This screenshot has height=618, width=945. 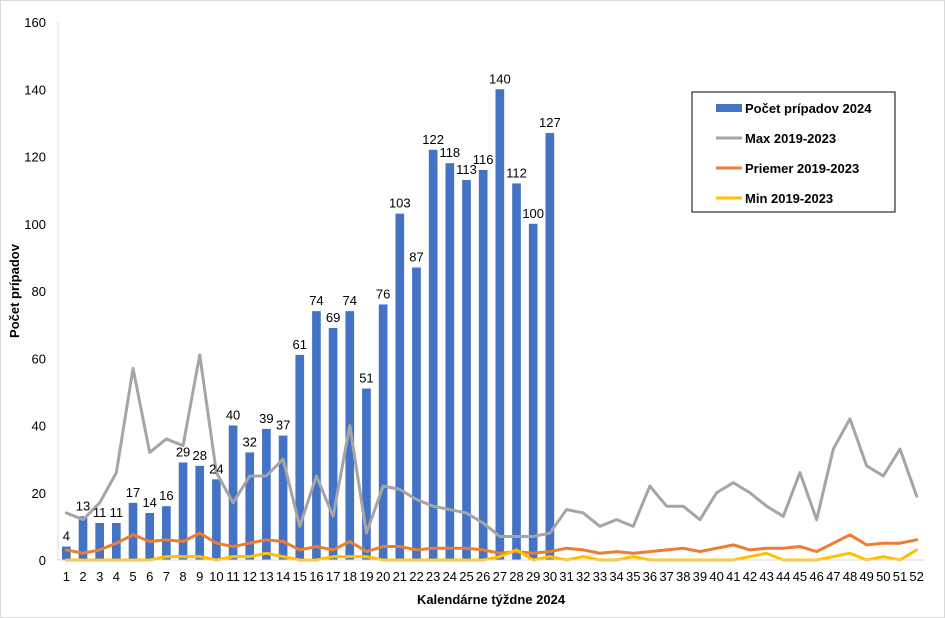 I want to click on legend-label-mean: Priemer 2019-2023, so click(x=802, y=168).